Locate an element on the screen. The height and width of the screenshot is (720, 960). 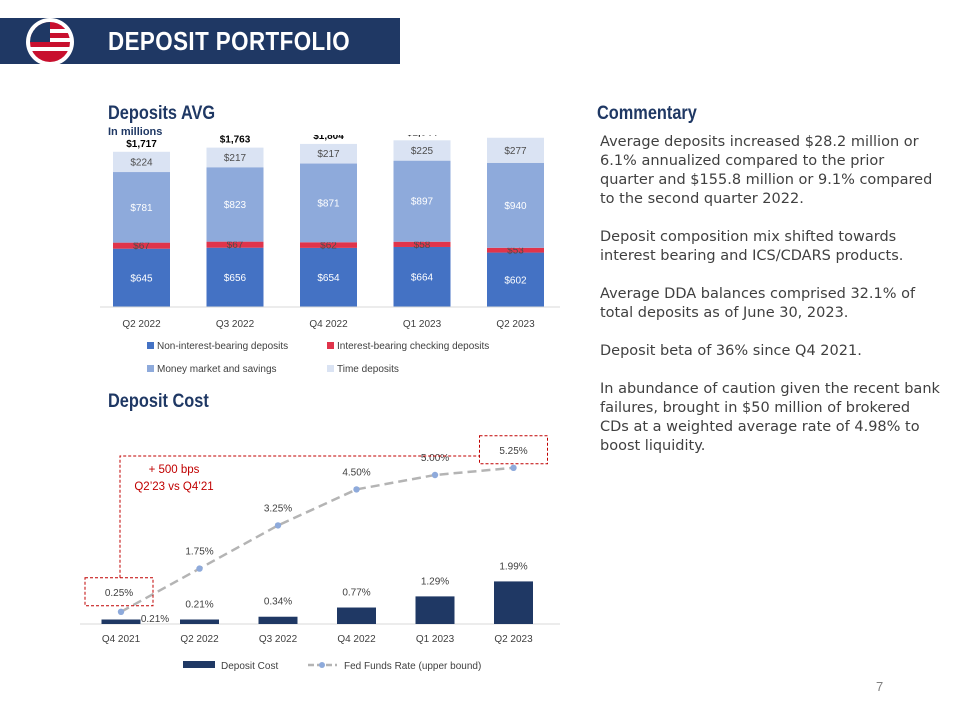
legend-label: Time deposits is located at coordinates (368, 369).